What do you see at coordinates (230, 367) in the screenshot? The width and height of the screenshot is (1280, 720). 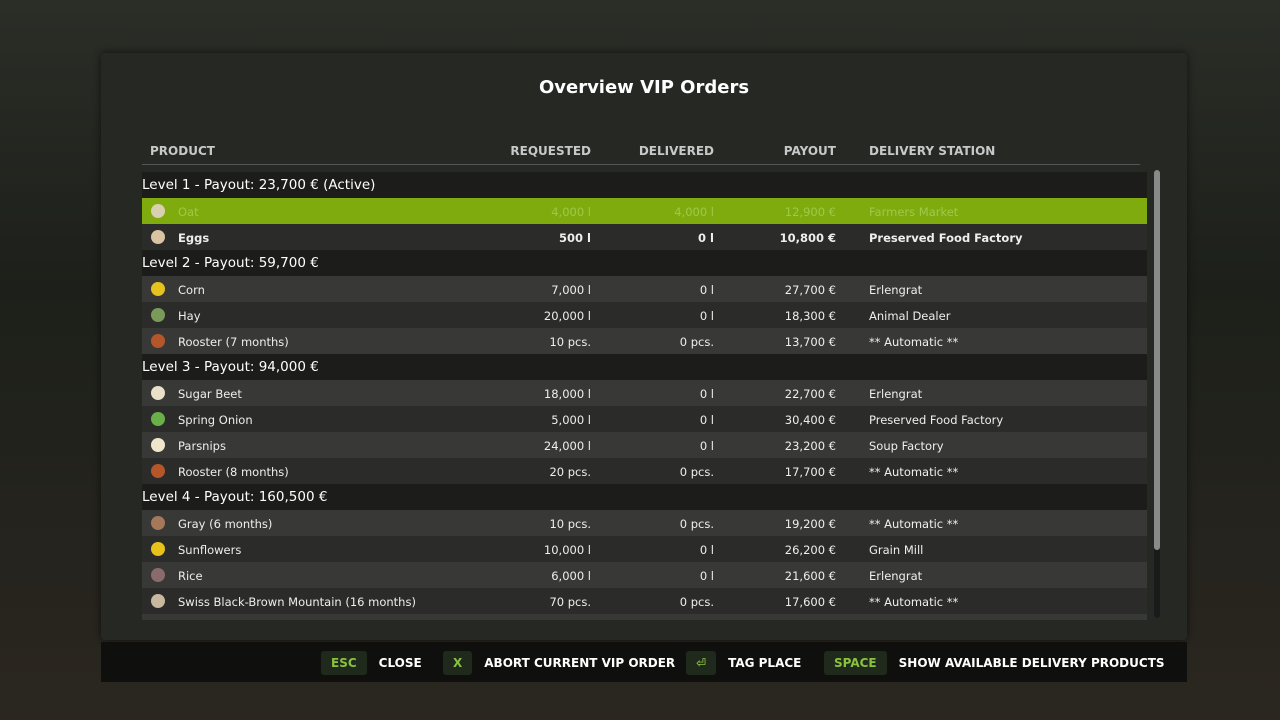 I see `level-label: Level 3 - Payout: 94,000 €` at bounding box center [230, 367].